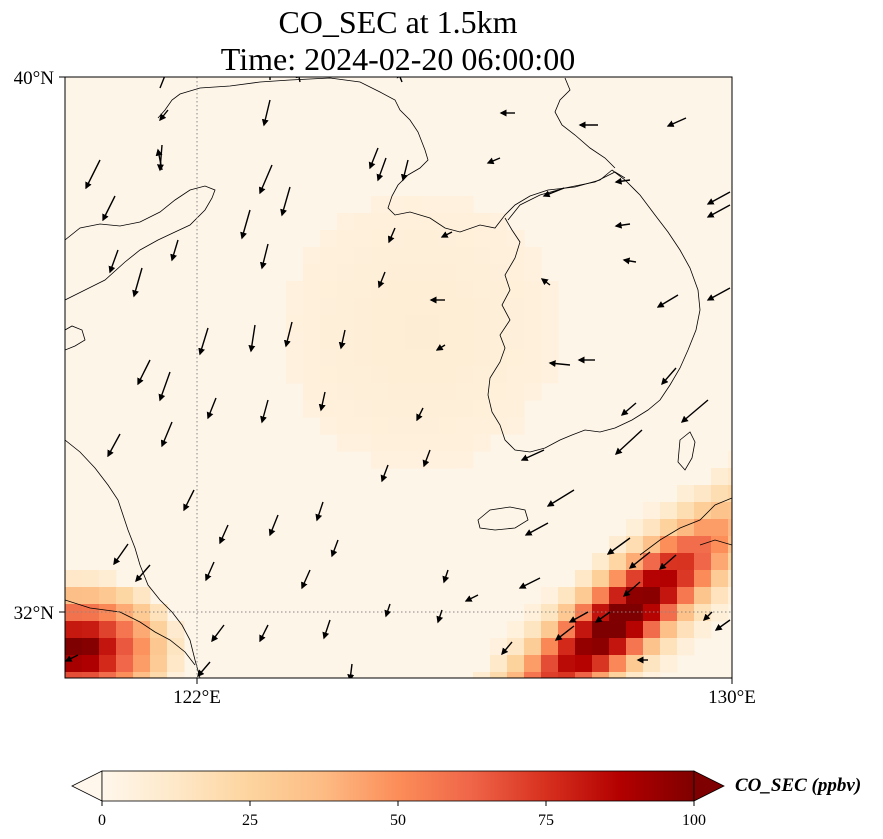 Image resolution: width=883 pixels, height=839 pixels. What do you see at coordinates (398, 820) in the screenshot?
I see `colorbar-tick-label: 50` at bounding box center [398, 820].